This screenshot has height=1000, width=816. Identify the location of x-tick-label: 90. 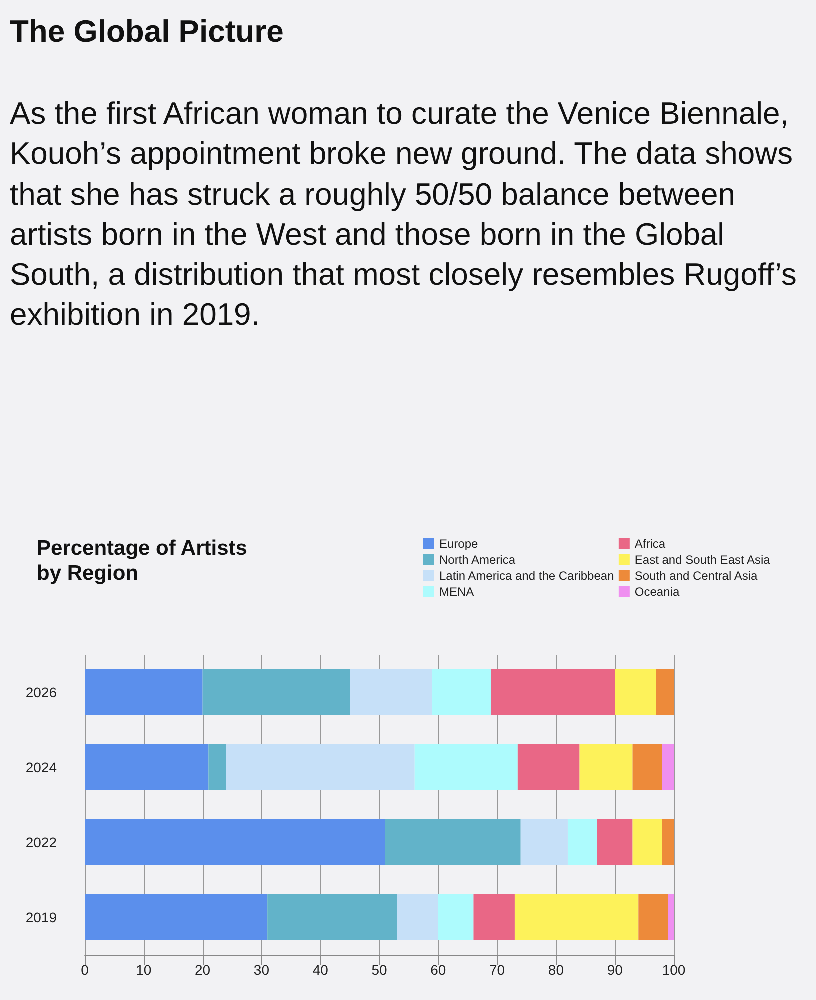
(615, 970).